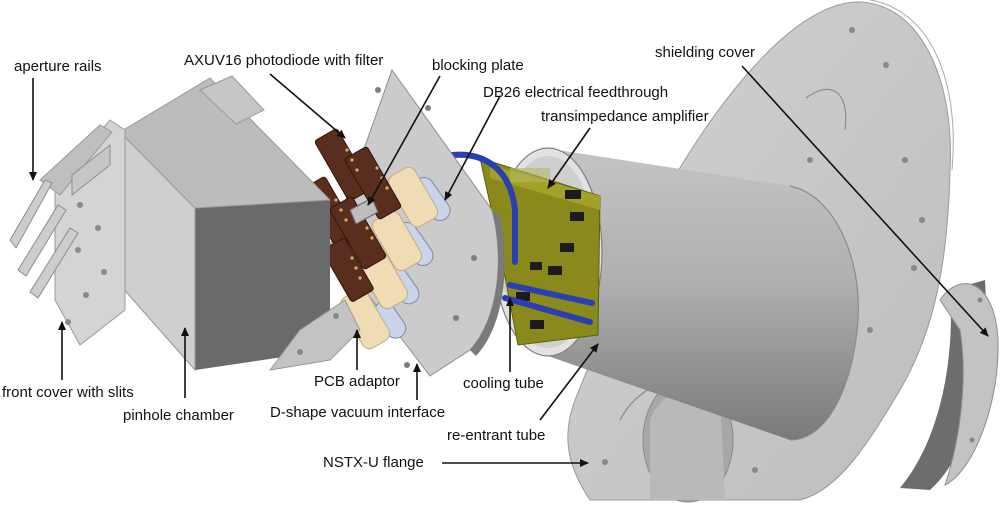 This screenshot has height=508, width=1000. I want to click on aperture-rails, so click(44, 239).